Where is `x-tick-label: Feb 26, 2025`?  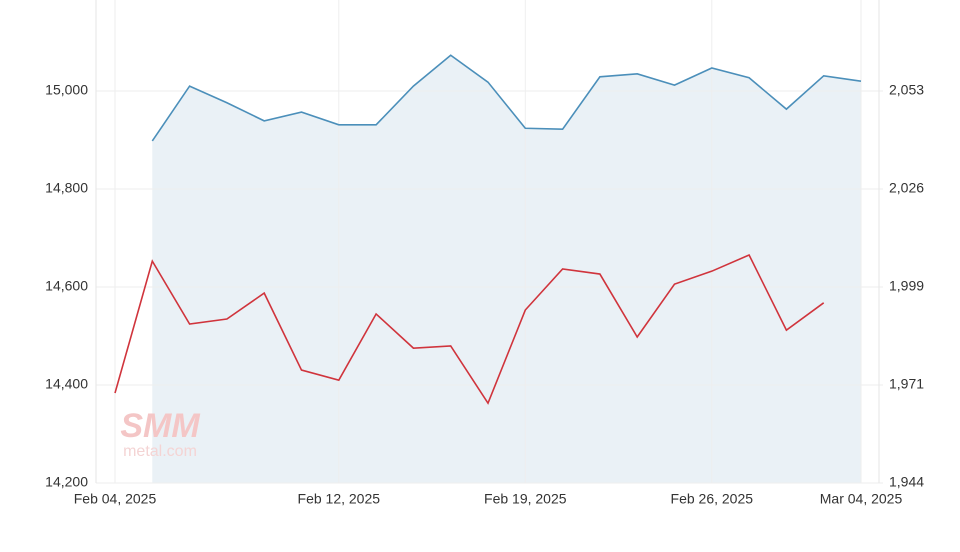 x-tick-label: Feb 26, 2025 is located at coordinates (712, 499).